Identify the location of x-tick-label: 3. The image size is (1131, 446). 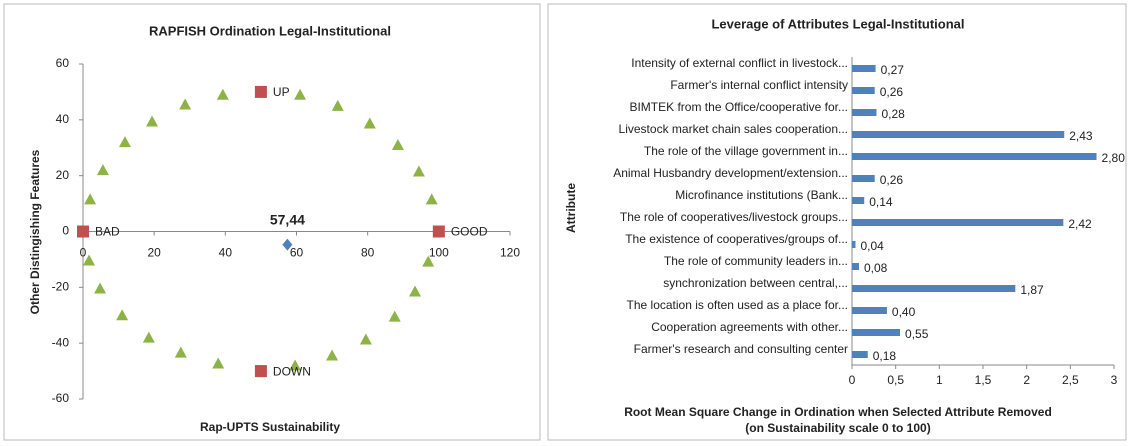
(1114, 380).